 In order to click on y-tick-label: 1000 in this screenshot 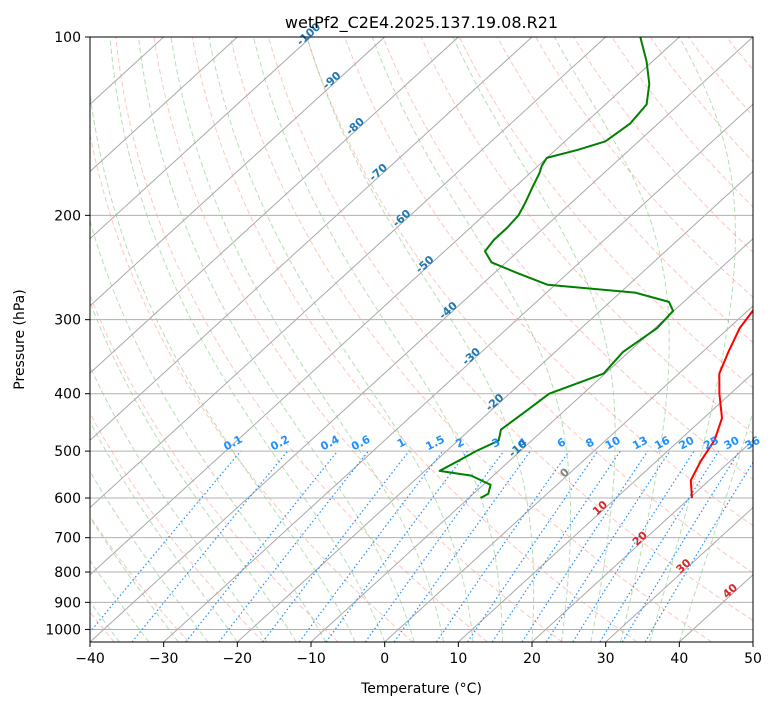, I will do `click(63, 630)`.